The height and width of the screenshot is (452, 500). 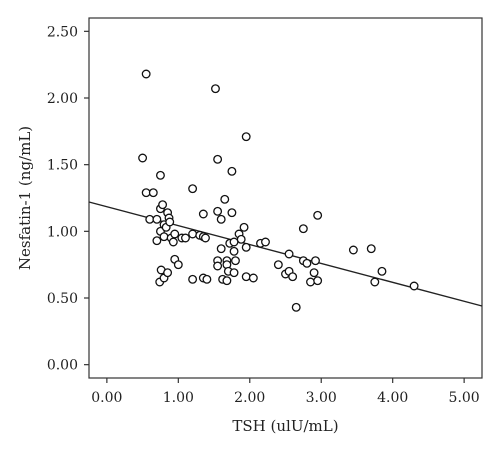 What do you see at coordinates (321, 398) in the screenshot?
I see `x-tick-label: 3.00` at bounding box center [321, 398].